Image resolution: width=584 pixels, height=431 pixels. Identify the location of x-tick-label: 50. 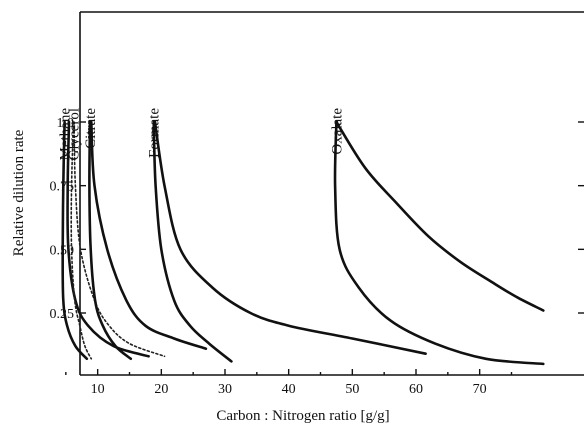
(352, 389).